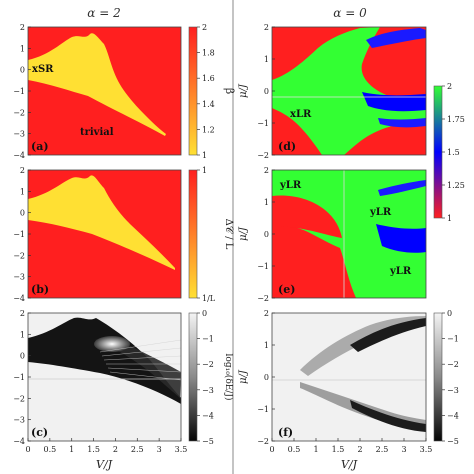 The height and width of the screenshot is (474, 474). I want to click on colorbar-label-a: β, so click(229, 91).